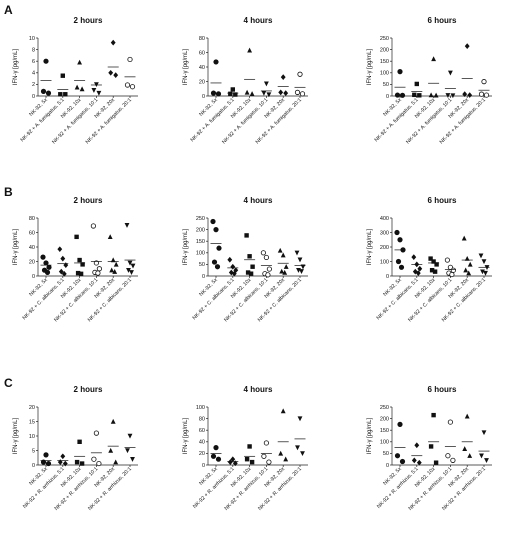  What do you see at coordinates (33, 85) in the screenshot?
I see `y-tick-label: 2` at bounding box center [33, 85].